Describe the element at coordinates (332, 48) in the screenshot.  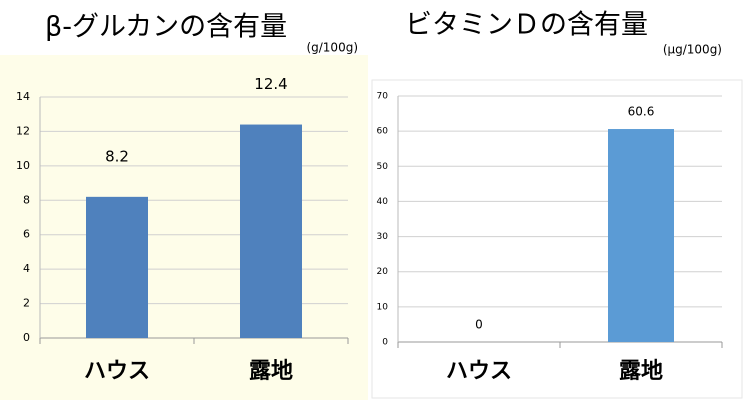
I see `chart-subtitle: (g/100g)` at that location.